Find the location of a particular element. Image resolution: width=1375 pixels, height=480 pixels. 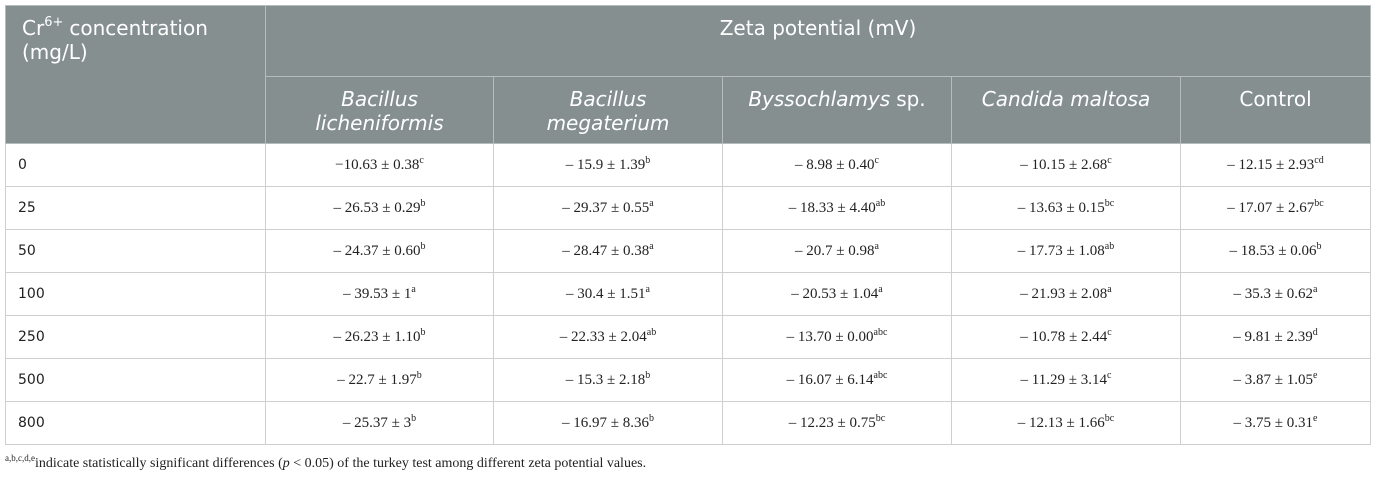

cell: – 28.47 ± 0.38a is located at coordinates (608, 251).